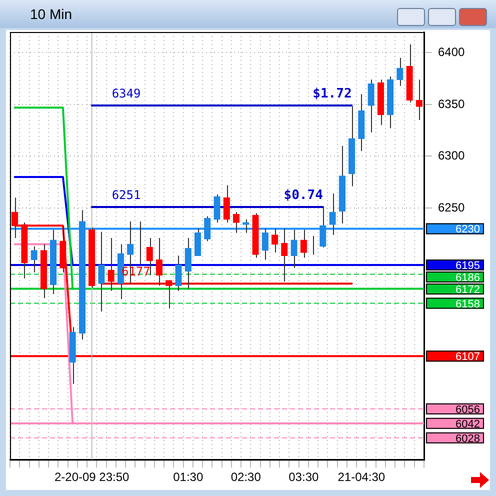 Image resolution: width=496 pixels, height=496 pixels. Describe the element at coordinates (468, 357) in the screenshot. I see `ref-line-label: 6107` at that location.